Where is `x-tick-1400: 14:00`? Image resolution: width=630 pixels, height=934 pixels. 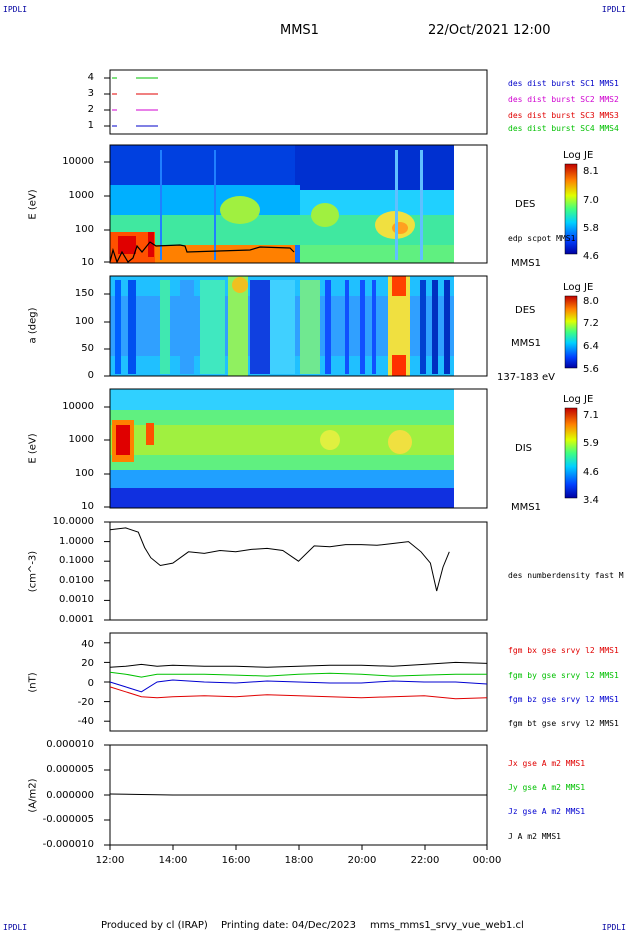 x-tick-1400: 14:00 is located at coordinates (173, 860).